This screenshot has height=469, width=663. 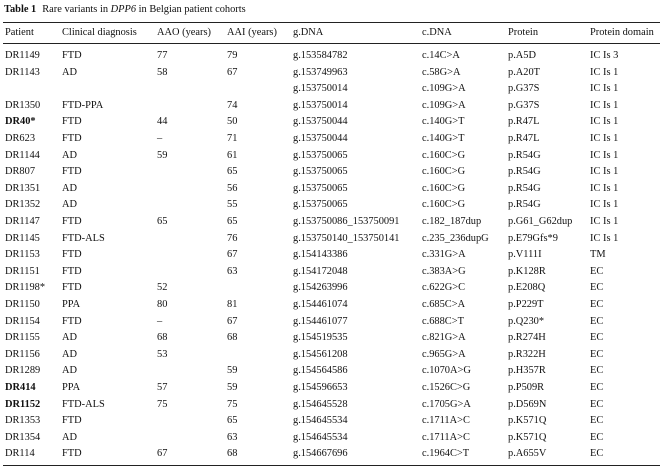 What do you see at coordinates (452, 221) in the screenshot?
I see `table-cell: c.182_187dup` at bounding box center [452, 221].